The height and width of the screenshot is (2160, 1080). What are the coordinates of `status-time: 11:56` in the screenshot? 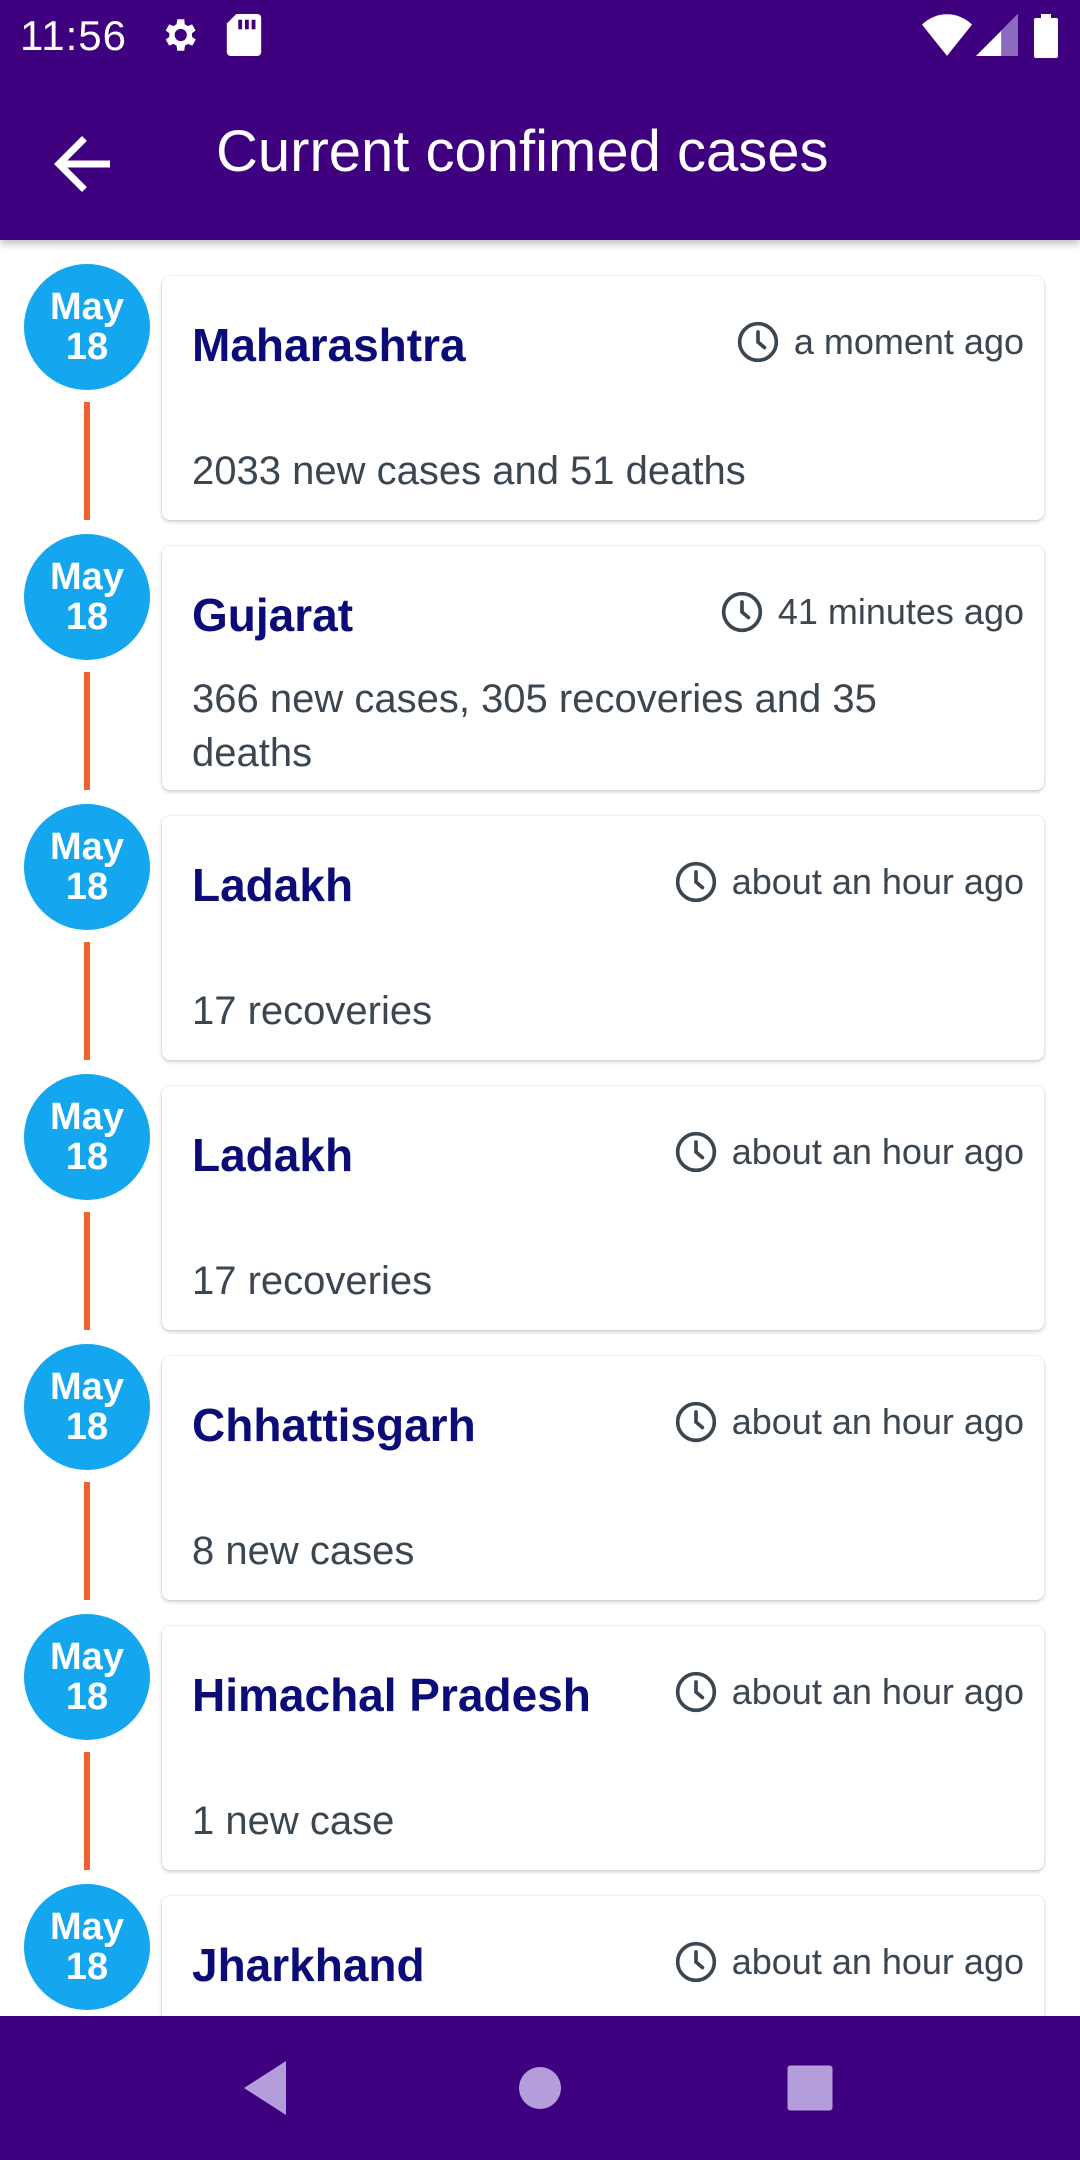 It's located at (73, 35).